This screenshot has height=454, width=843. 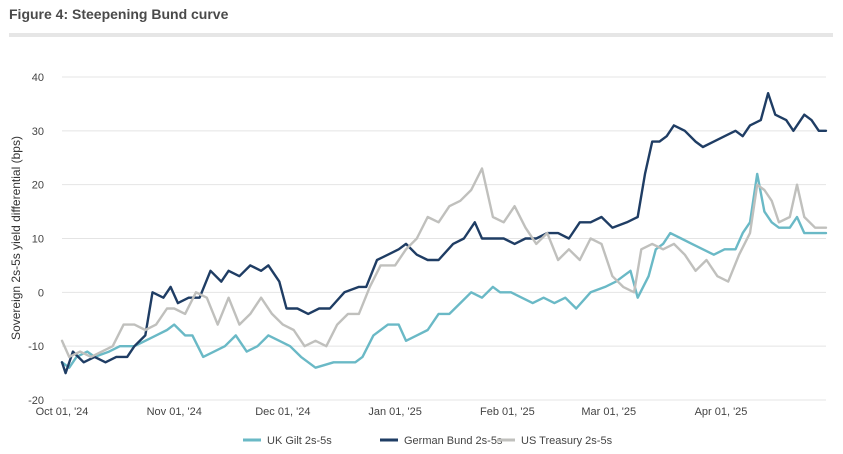 I want to click on y-tick-label: 10, so click(x=38, y=240).